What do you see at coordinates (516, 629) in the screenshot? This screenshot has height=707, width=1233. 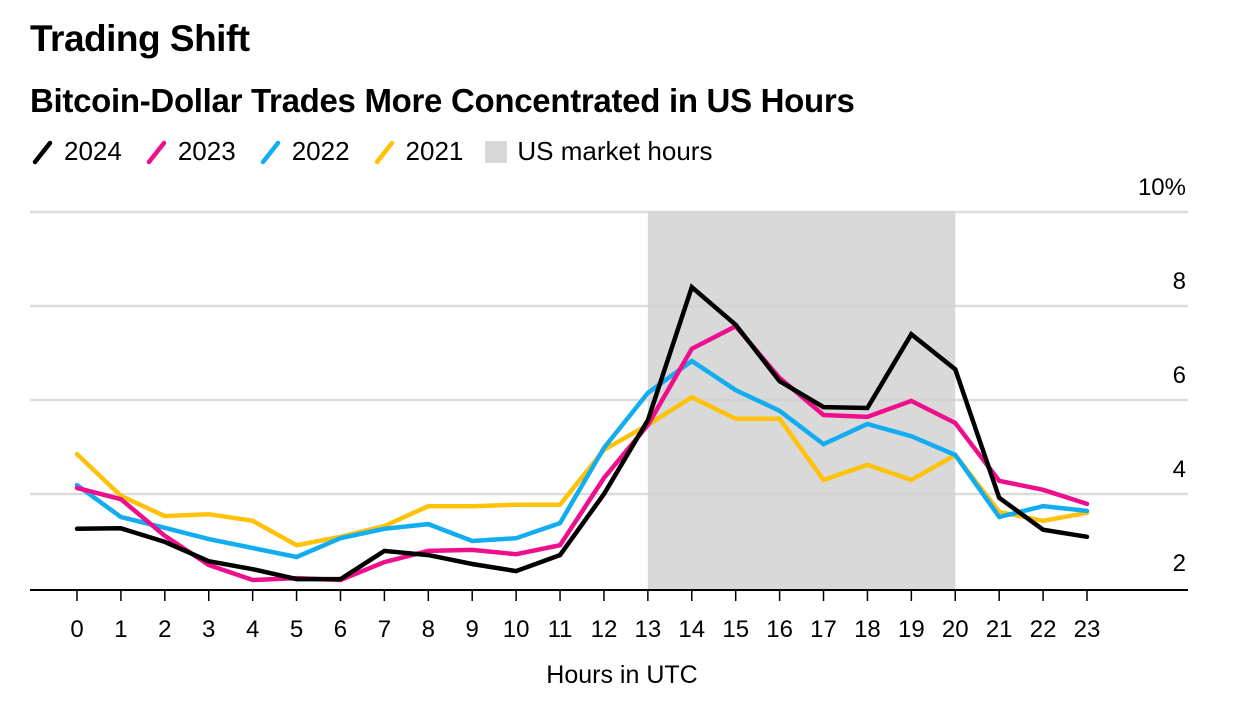 I see `x-tick-label: 10` at bounding box center [516, 629].